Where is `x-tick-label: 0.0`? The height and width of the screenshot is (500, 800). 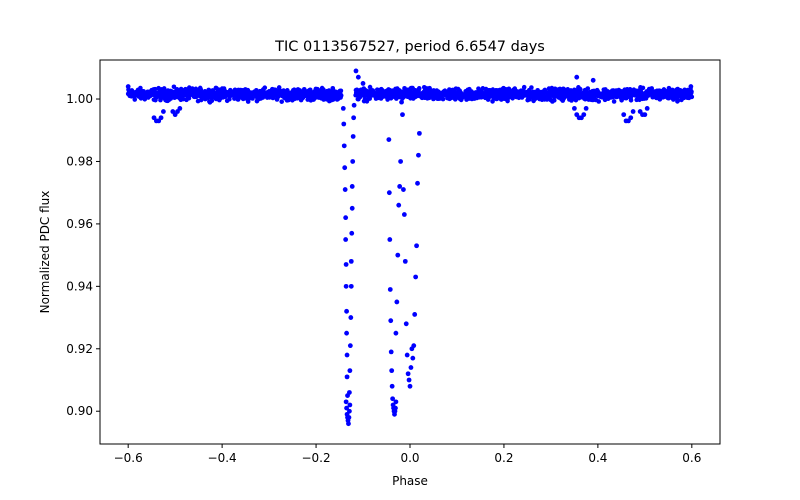 x-tick-label: 0.0 is located at coordinates (409, 458).